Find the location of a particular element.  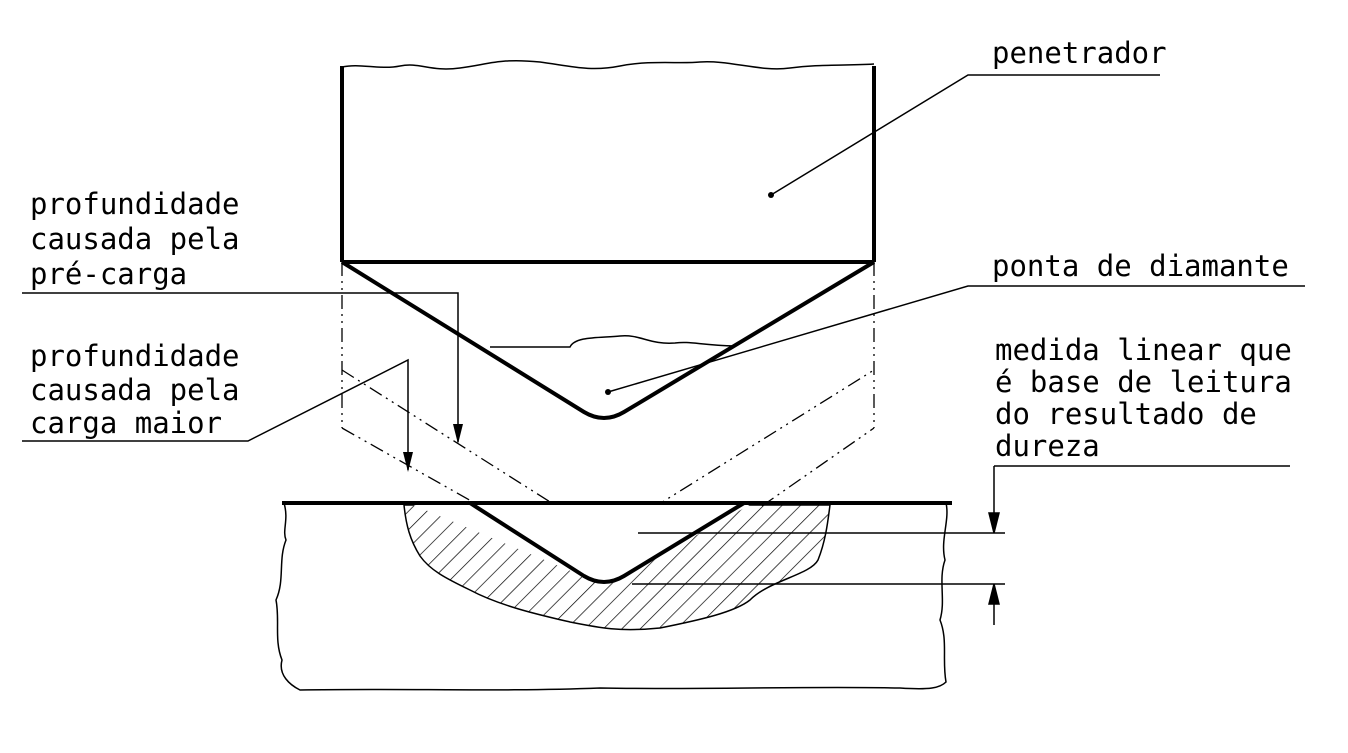

diamond-tip is located at coordinates (608, 340).